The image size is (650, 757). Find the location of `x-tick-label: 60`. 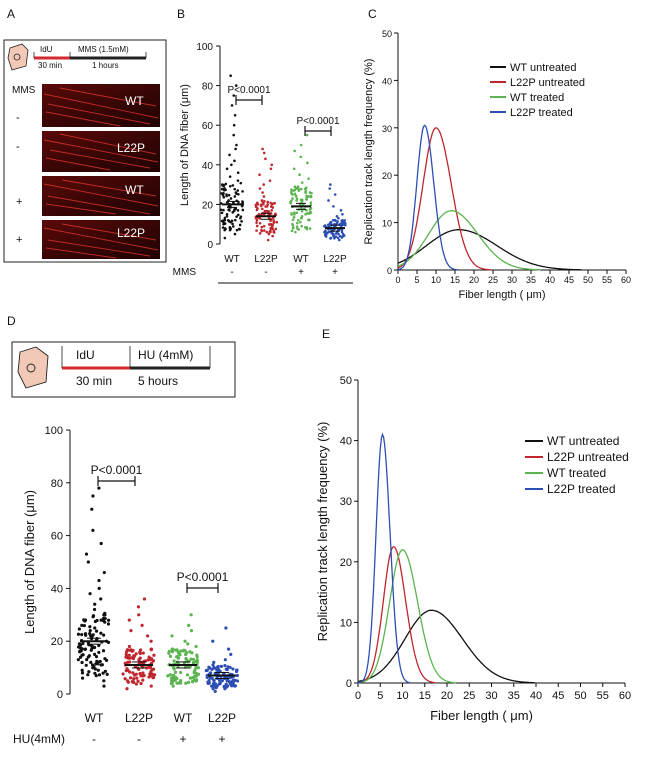

x-tick-label: 60 is located at coordinates (626, 280).